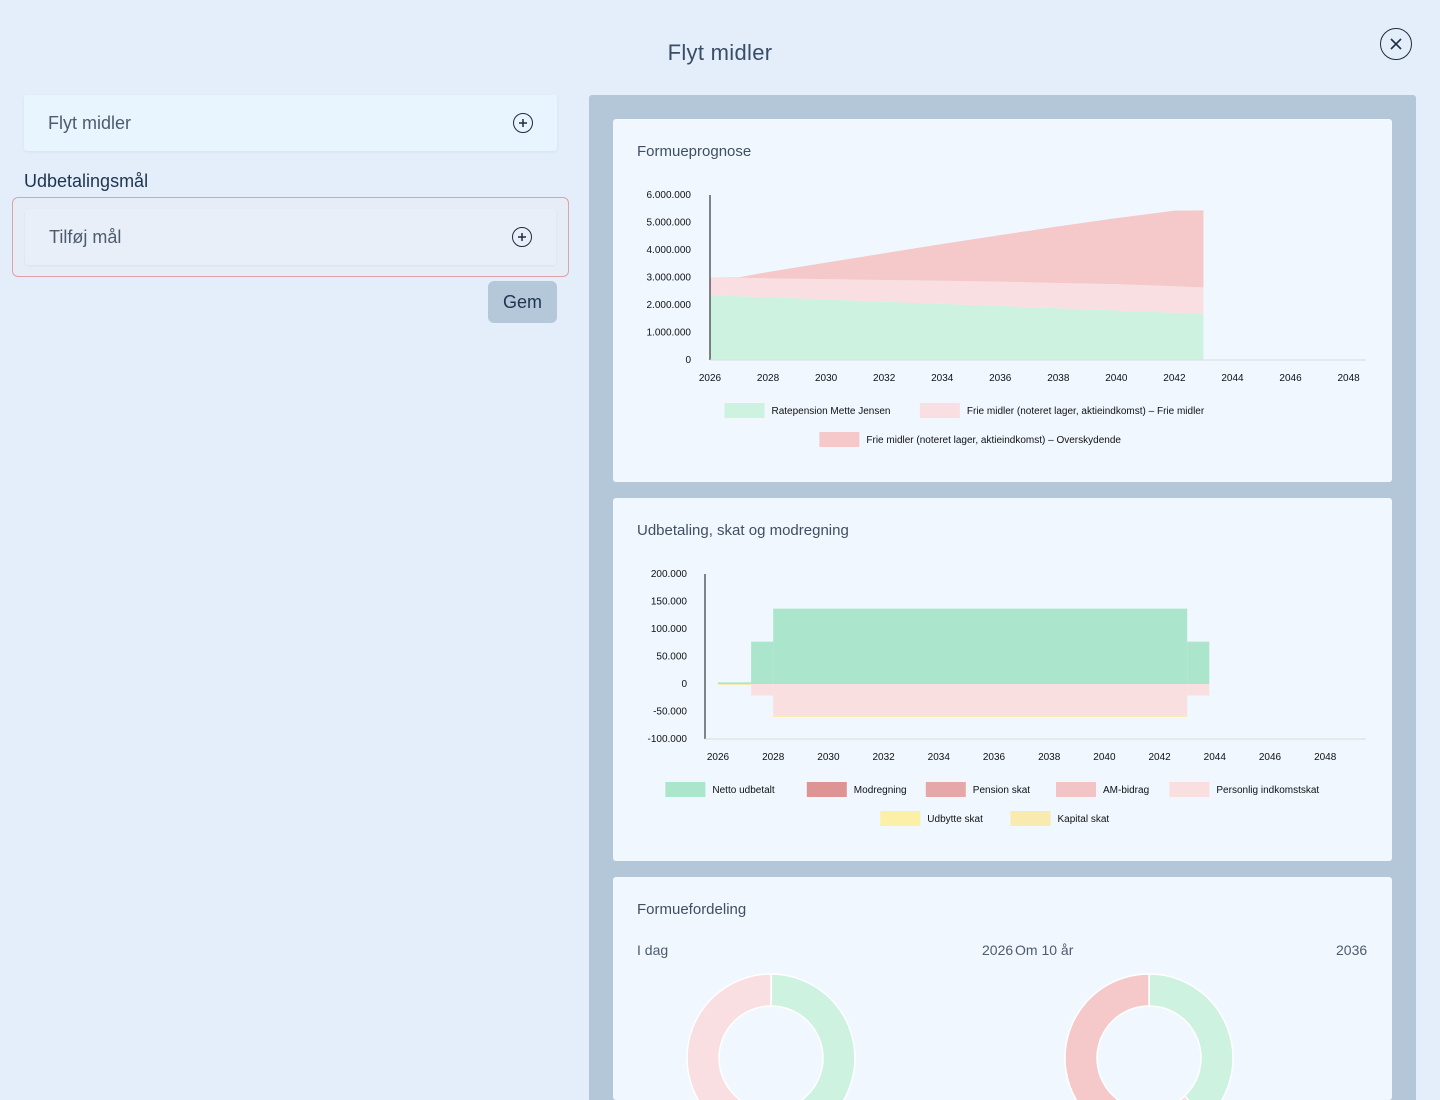  Describe the element at coordinates (671, 657) in the screenshot. I see `y-tick-label: 50.000` at that location.